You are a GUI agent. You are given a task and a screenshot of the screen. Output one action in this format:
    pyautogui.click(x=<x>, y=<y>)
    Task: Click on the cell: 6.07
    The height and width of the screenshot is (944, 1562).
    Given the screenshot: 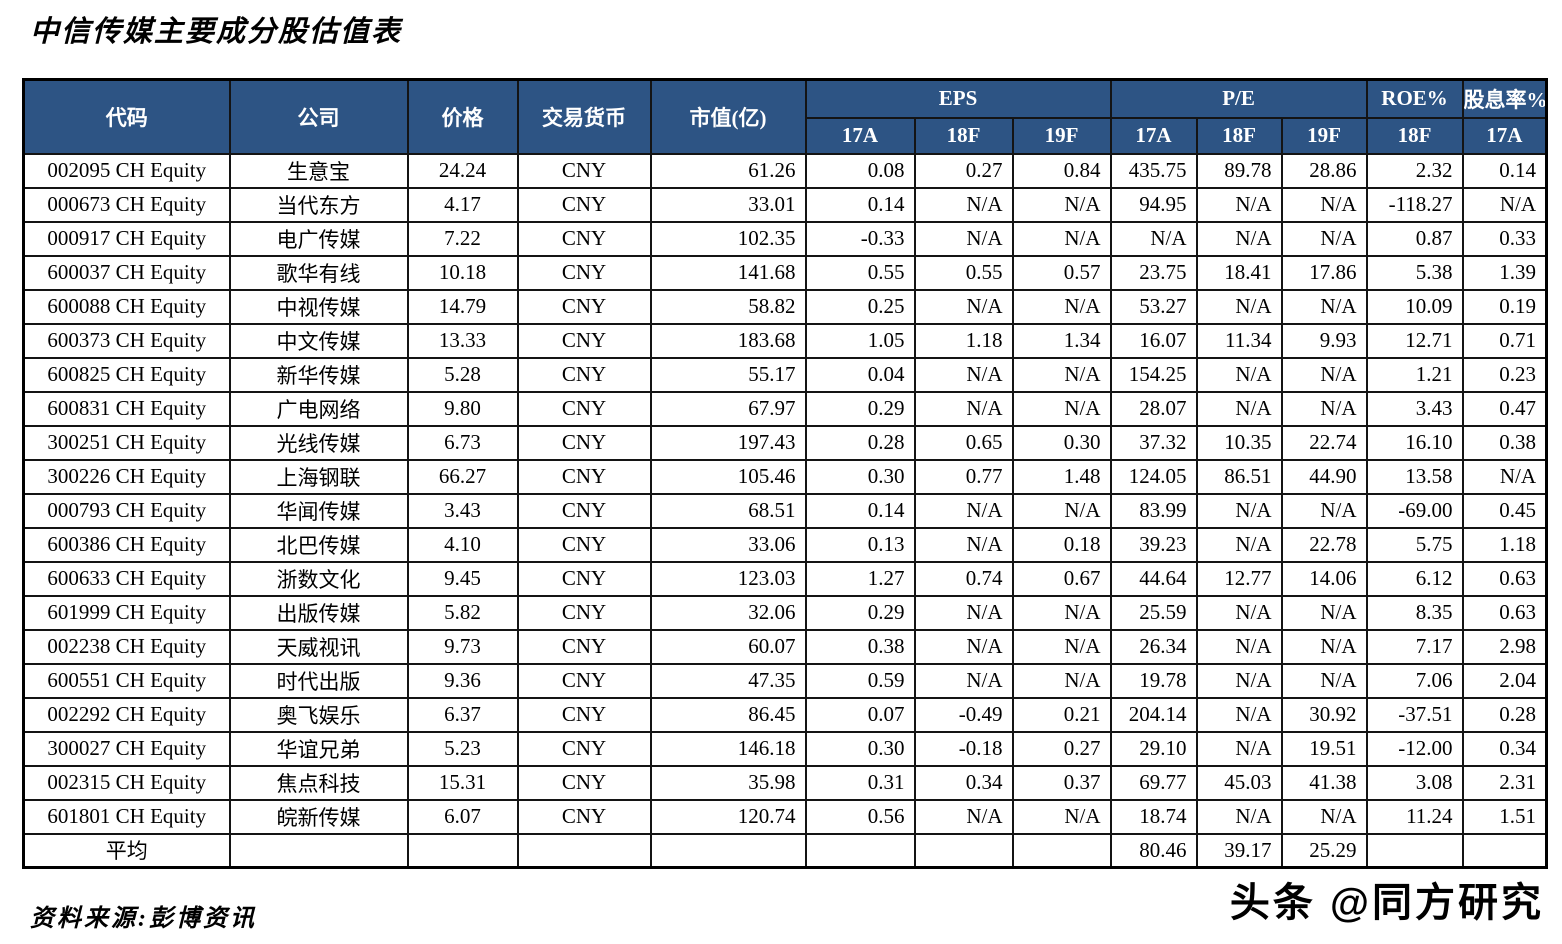 What is the action you would take?
    pyautogui.click(x=462, y=816)
    